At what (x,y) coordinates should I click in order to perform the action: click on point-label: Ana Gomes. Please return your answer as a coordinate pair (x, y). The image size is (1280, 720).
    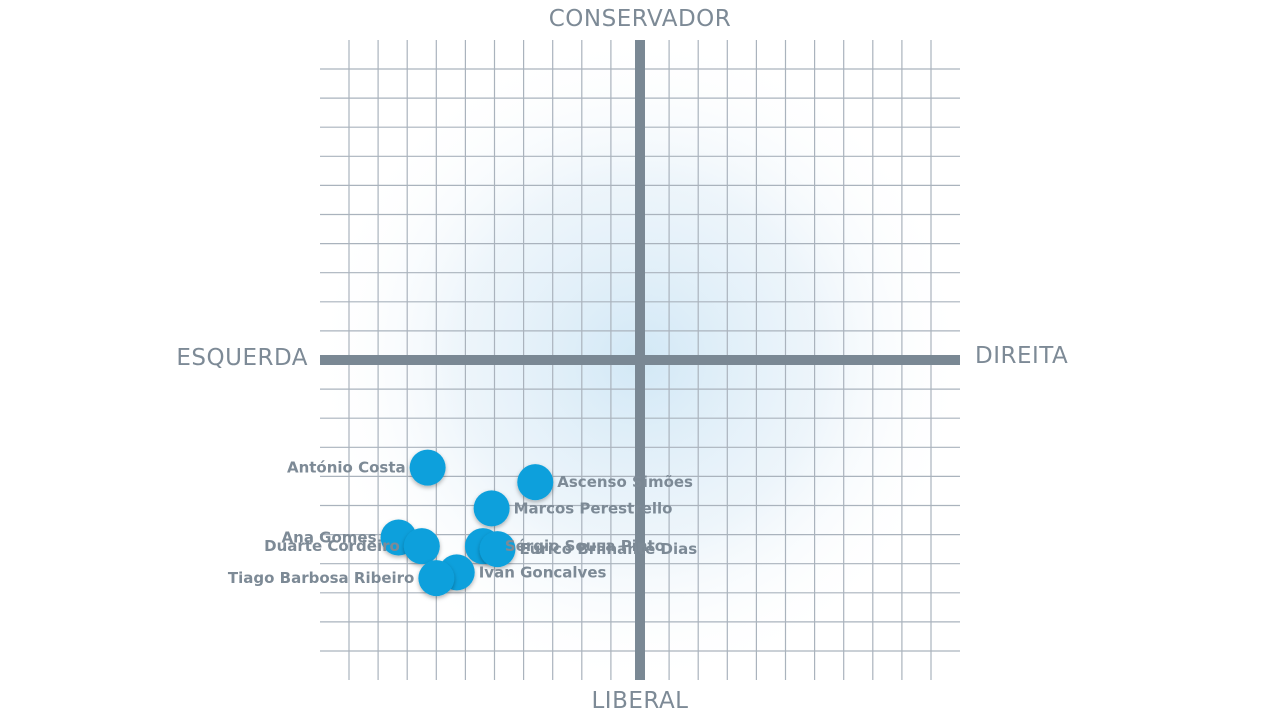
    Looking at the image, I should click on (329, 537).